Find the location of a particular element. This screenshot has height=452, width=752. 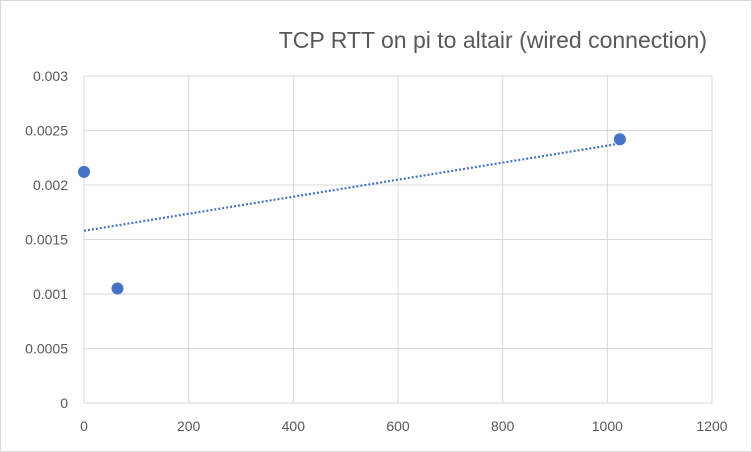

trendline-layer is located at coordinates (352, 187).